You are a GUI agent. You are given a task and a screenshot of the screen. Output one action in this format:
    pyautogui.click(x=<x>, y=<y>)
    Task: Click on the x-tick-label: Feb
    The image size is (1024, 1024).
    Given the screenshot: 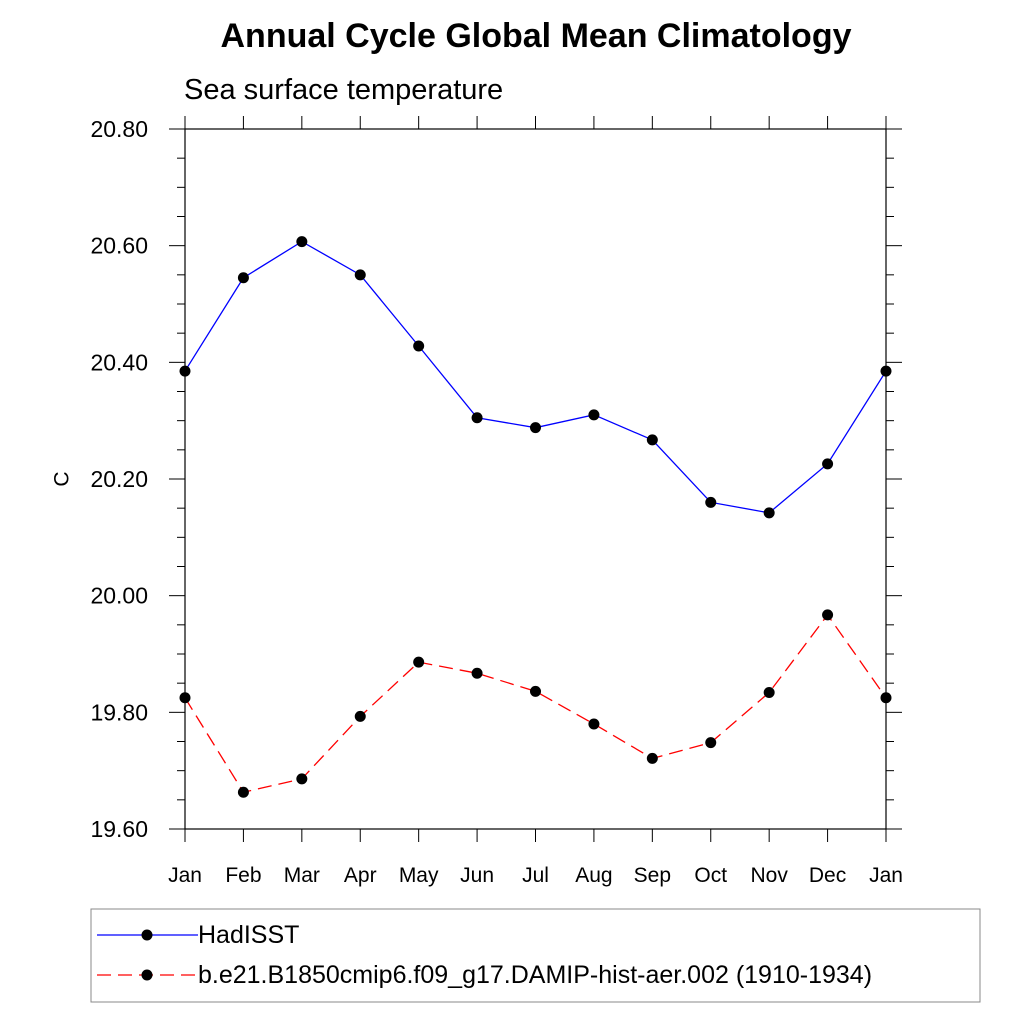 What is the action you would take?
    pyautogui.click(x=243, y=875)
    